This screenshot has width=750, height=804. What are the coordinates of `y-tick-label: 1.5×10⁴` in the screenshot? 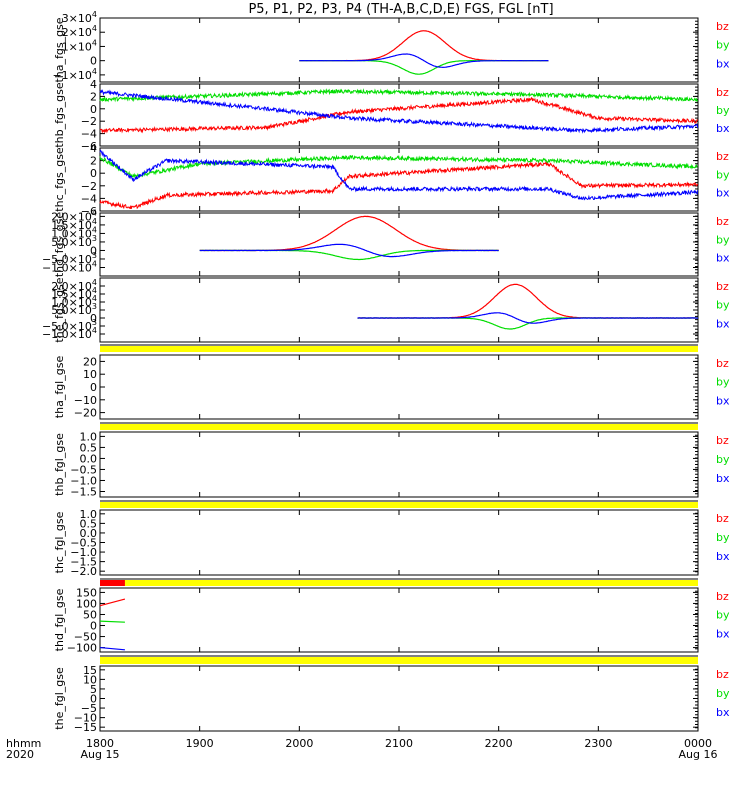 It's located at (74, 293).